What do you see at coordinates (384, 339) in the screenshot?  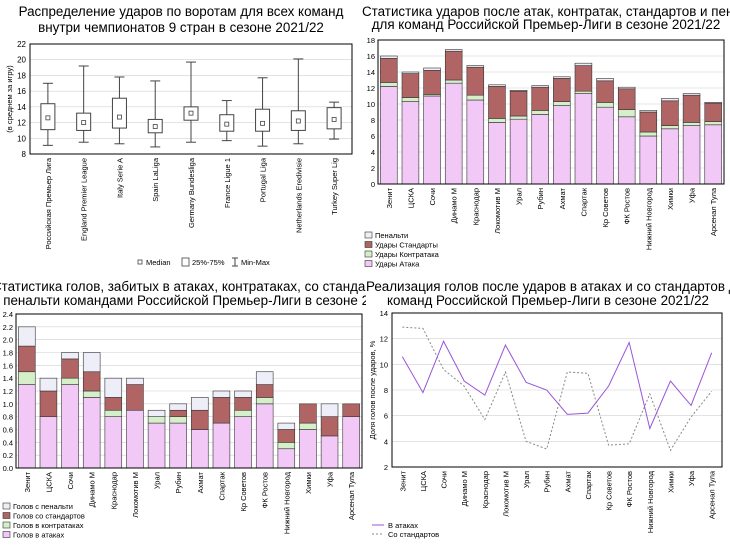 I see `conv-y-tick-label: 12` at bounding box center [384, 339].